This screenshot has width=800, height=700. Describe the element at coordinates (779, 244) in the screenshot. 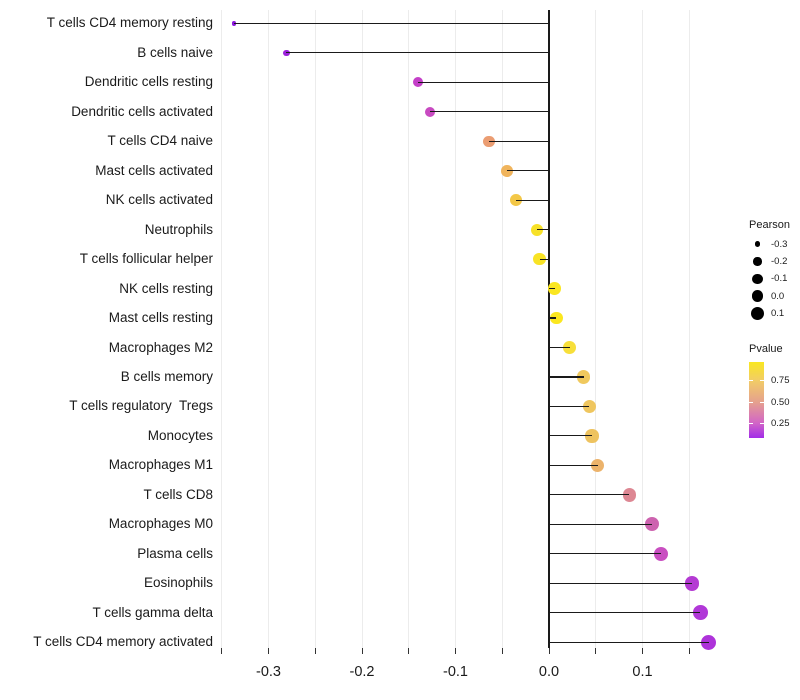

I see `size-legend-label: -0.3` at that location.